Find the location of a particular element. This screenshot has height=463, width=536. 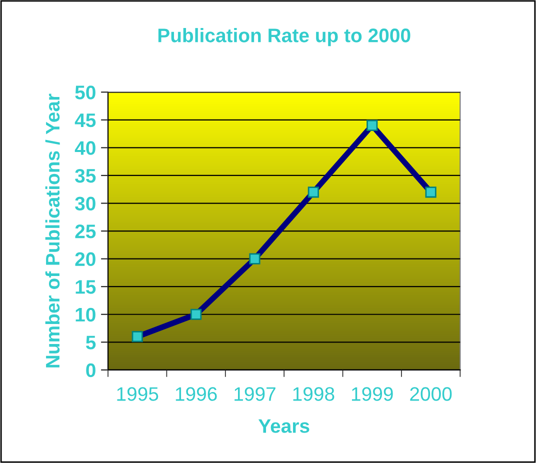

y-tick-label: 0 is located at coordinates (91, 370).